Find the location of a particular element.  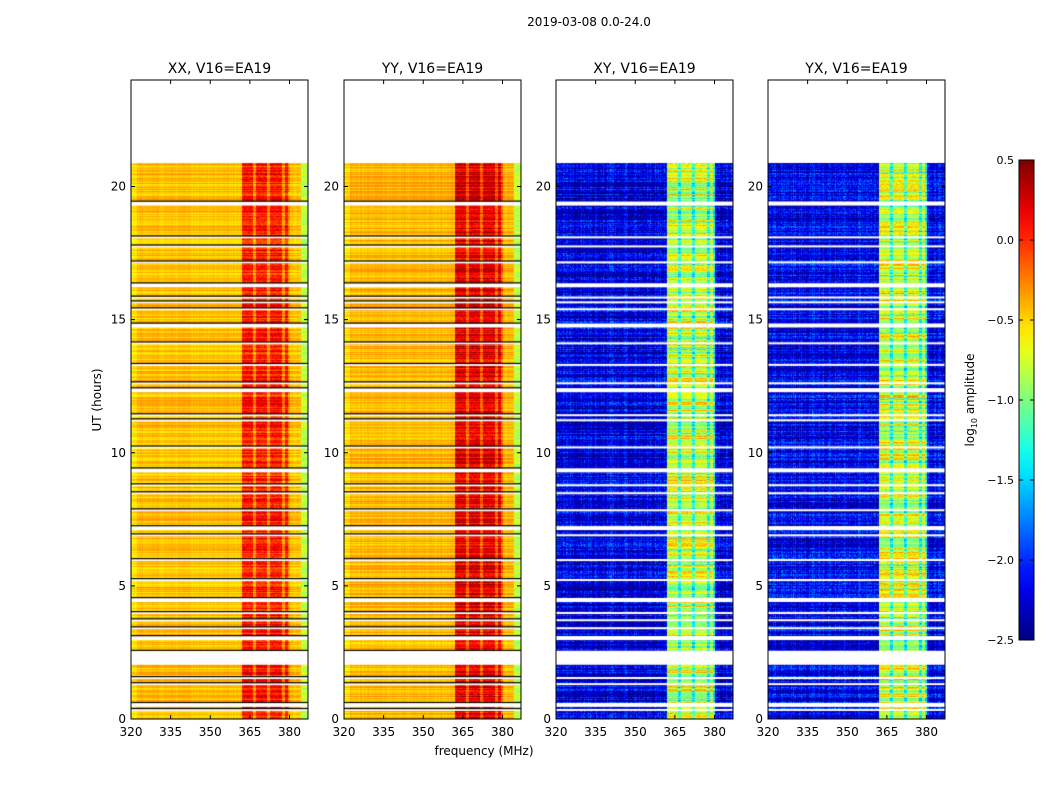

colorbar-label: log10 amplitude is located at coordinates (971, 400).